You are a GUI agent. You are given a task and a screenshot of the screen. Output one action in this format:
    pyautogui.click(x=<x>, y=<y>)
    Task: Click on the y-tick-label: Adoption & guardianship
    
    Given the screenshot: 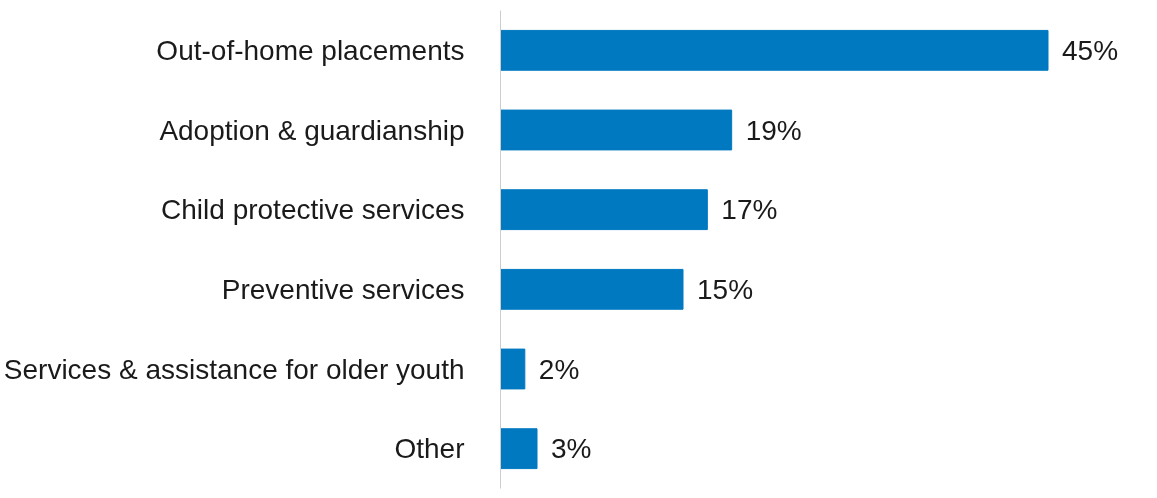 What is the action you would take?
    pyautogui.click(x=312, y=130)
    